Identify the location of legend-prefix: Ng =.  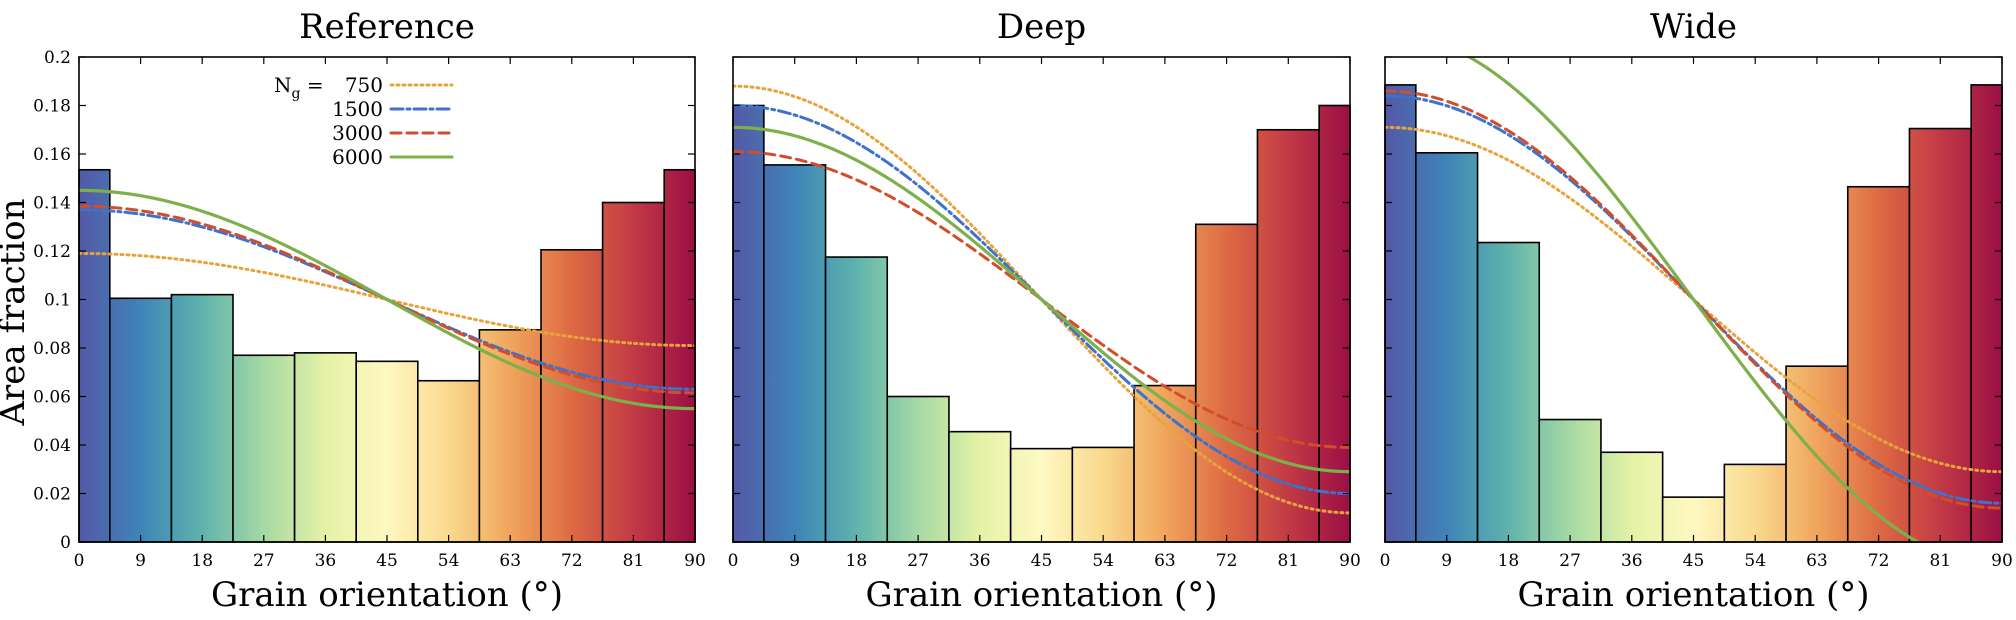
(299, 87).